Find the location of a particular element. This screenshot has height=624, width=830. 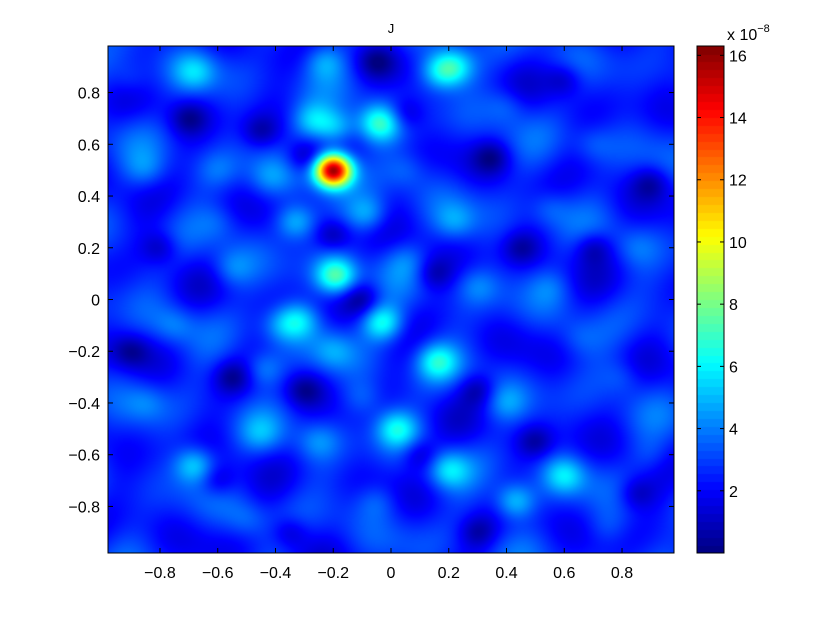

x-tick-label: −0.4 is located at coordinates (276, 573).